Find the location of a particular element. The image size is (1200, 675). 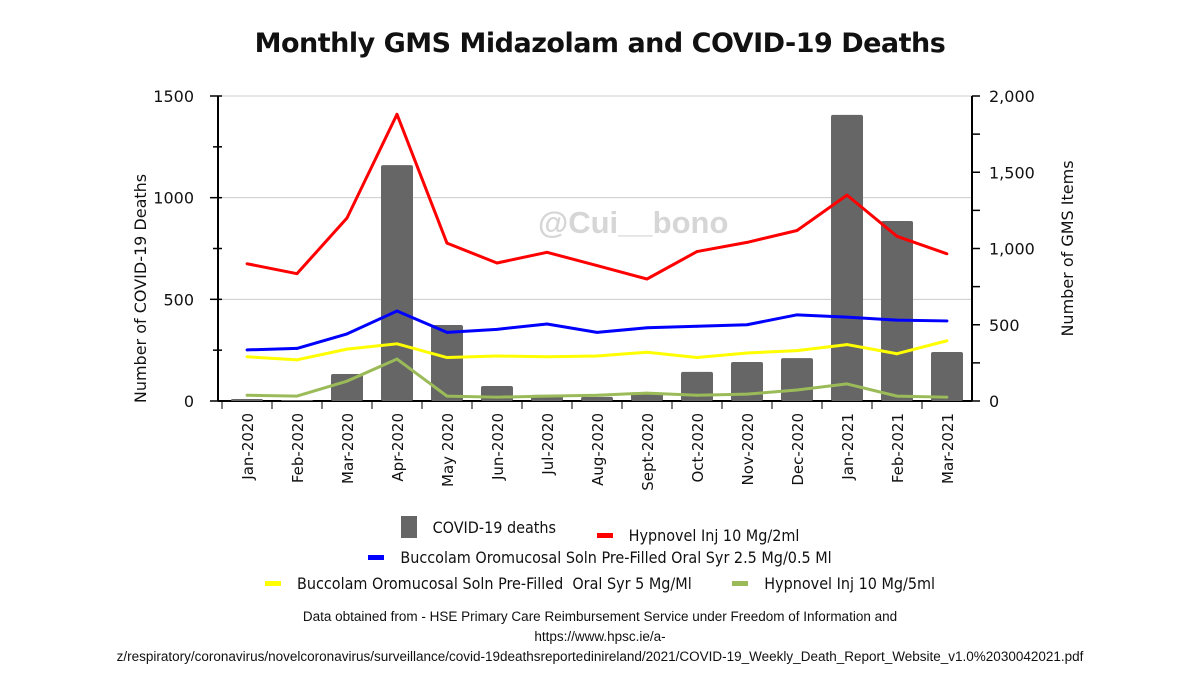

left-tick-label: 1500 is located at coordinates (173, 96).